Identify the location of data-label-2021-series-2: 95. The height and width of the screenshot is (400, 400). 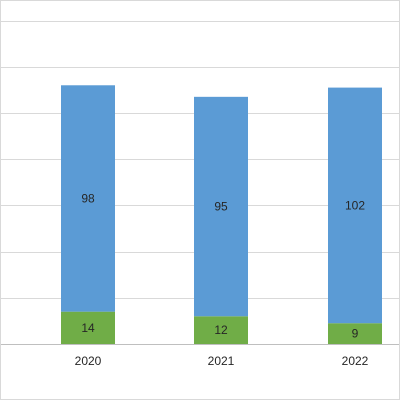
(221, 207).